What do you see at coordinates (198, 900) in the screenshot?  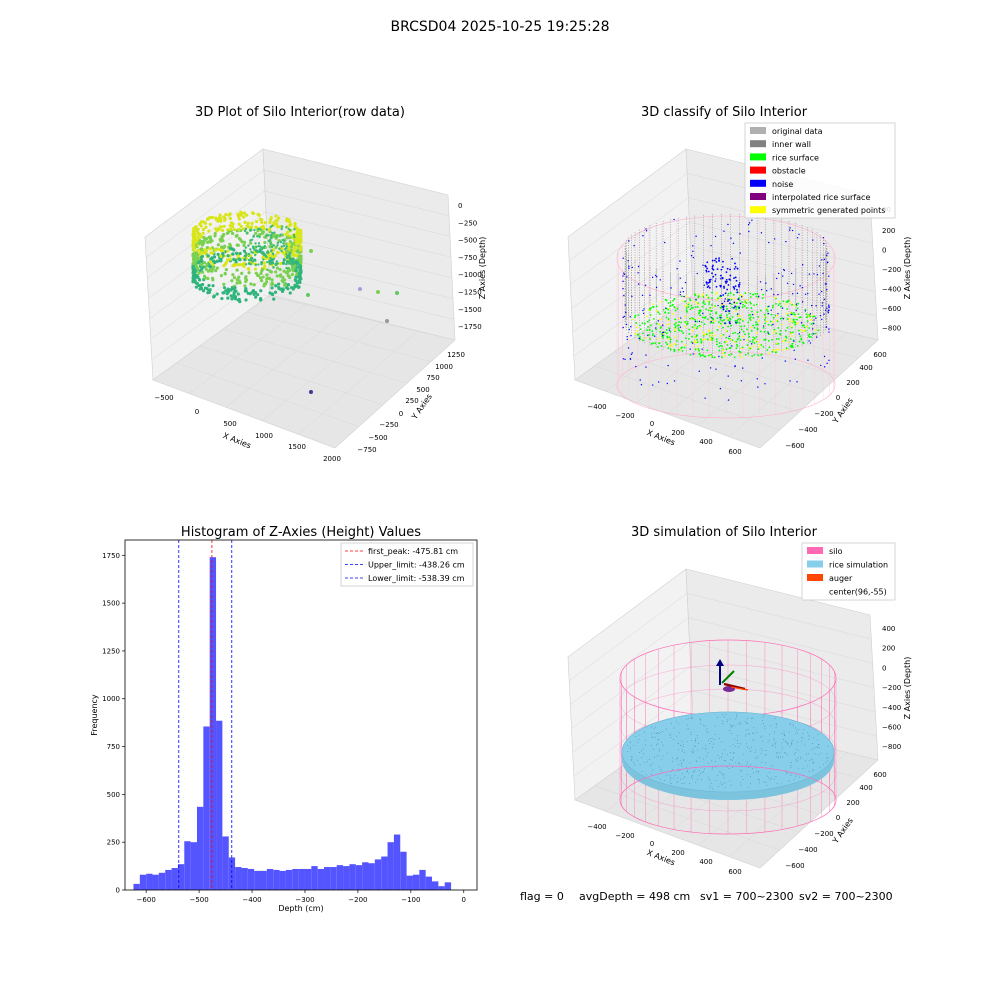 I see `x-tick-label: −500` at bounding box center [198, 900].